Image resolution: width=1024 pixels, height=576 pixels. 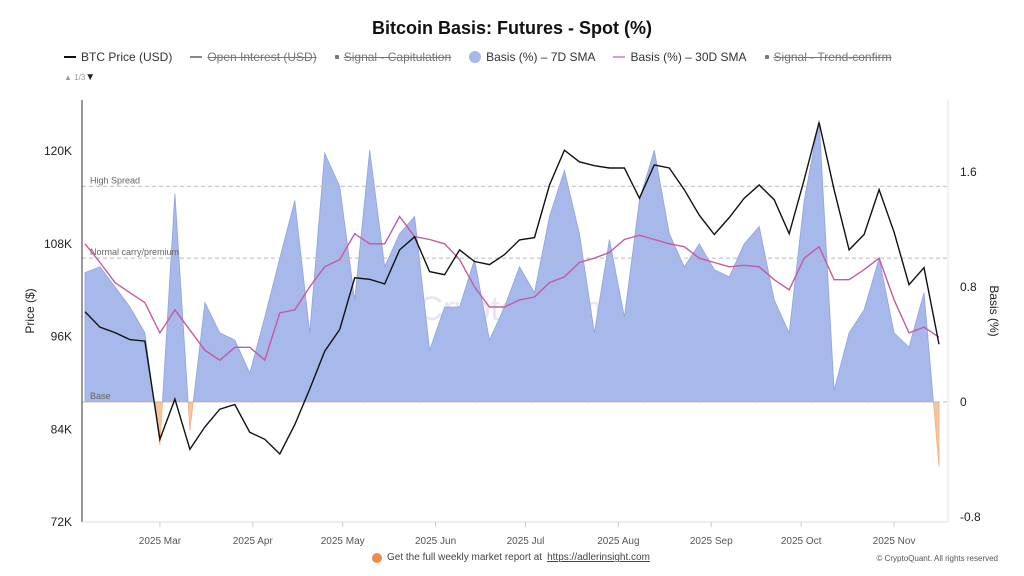 I want to click on x-tick-label: 2025 Nov, so click(x=894, y=541).